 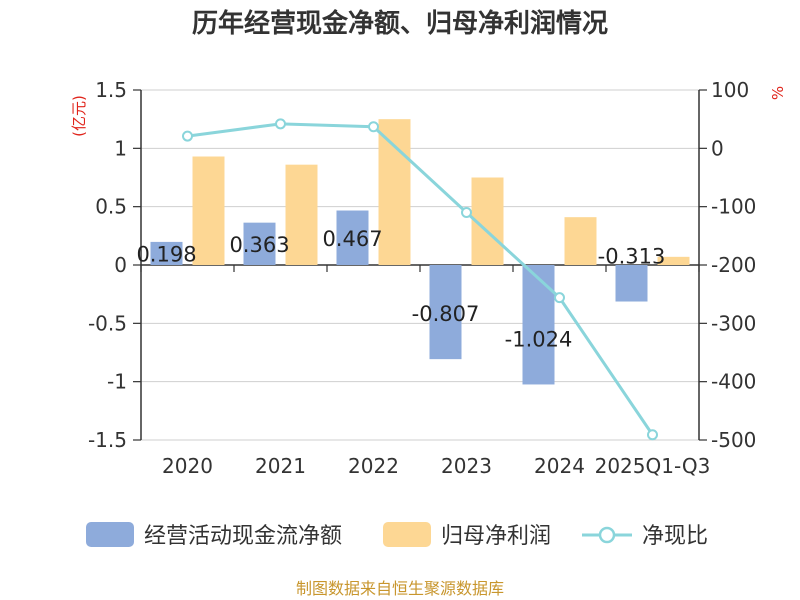 What do you see at coordinates (400, 23) in the screenshot?
I see `chart-title: 历年经营现金净额、归母净利润情况` at bounding box center [400, 23].